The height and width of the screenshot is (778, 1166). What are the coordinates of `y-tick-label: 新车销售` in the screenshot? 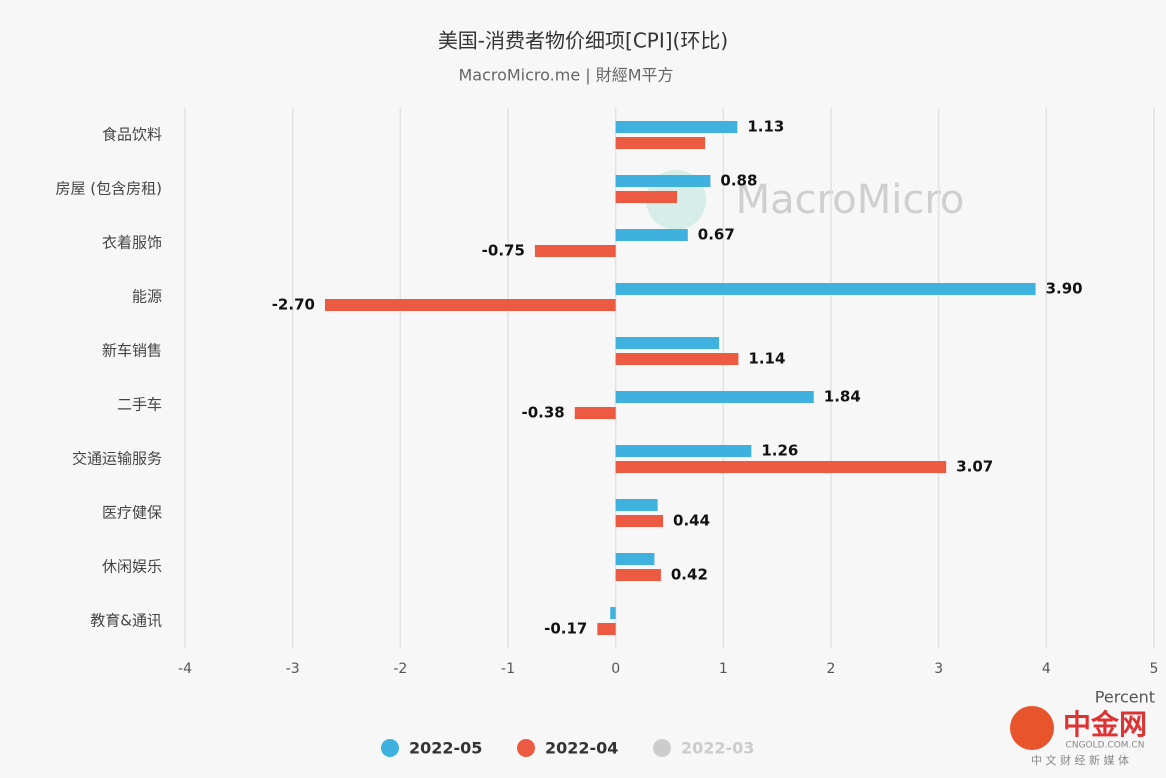 It's located at (132, 351).